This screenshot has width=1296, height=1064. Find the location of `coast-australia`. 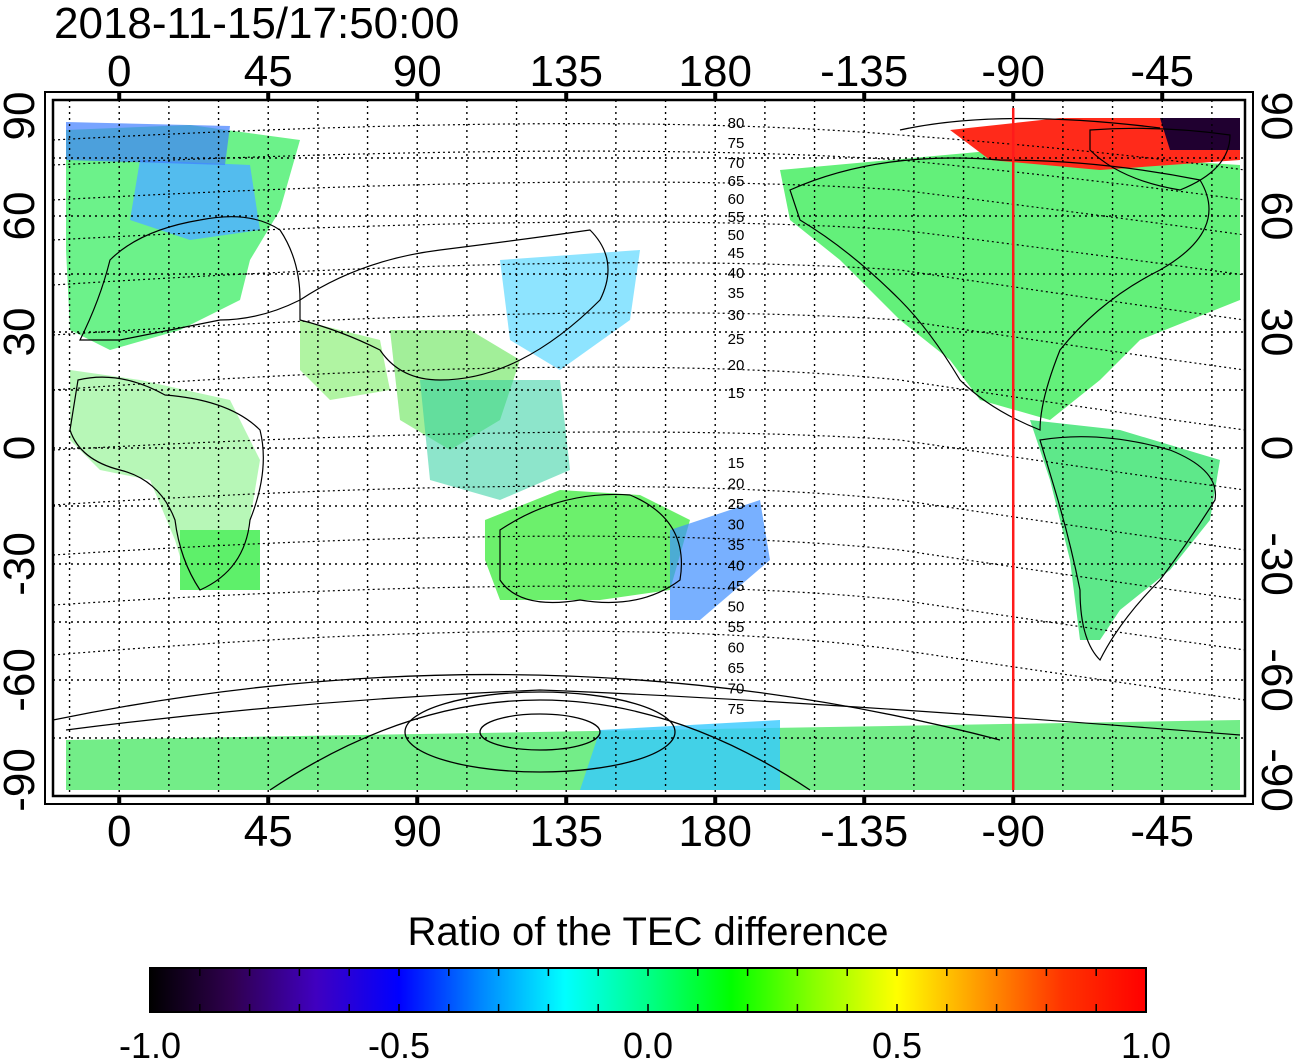

coast-australia is located at coordinates (590, 548).